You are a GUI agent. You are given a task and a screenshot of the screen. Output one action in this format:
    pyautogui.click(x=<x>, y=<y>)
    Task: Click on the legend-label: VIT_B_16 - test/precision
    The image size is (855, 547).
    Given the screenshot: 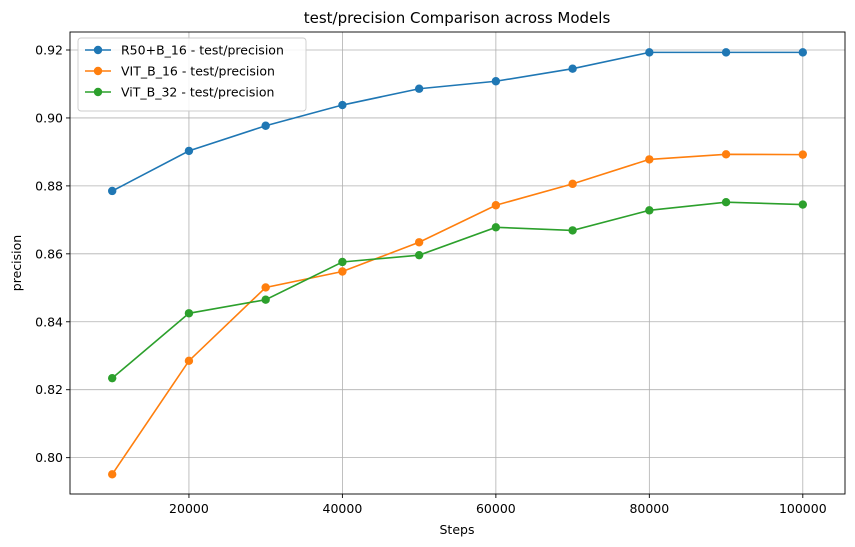 What is the action you would take?
    pyautogui.click(x=198, y=71)
    